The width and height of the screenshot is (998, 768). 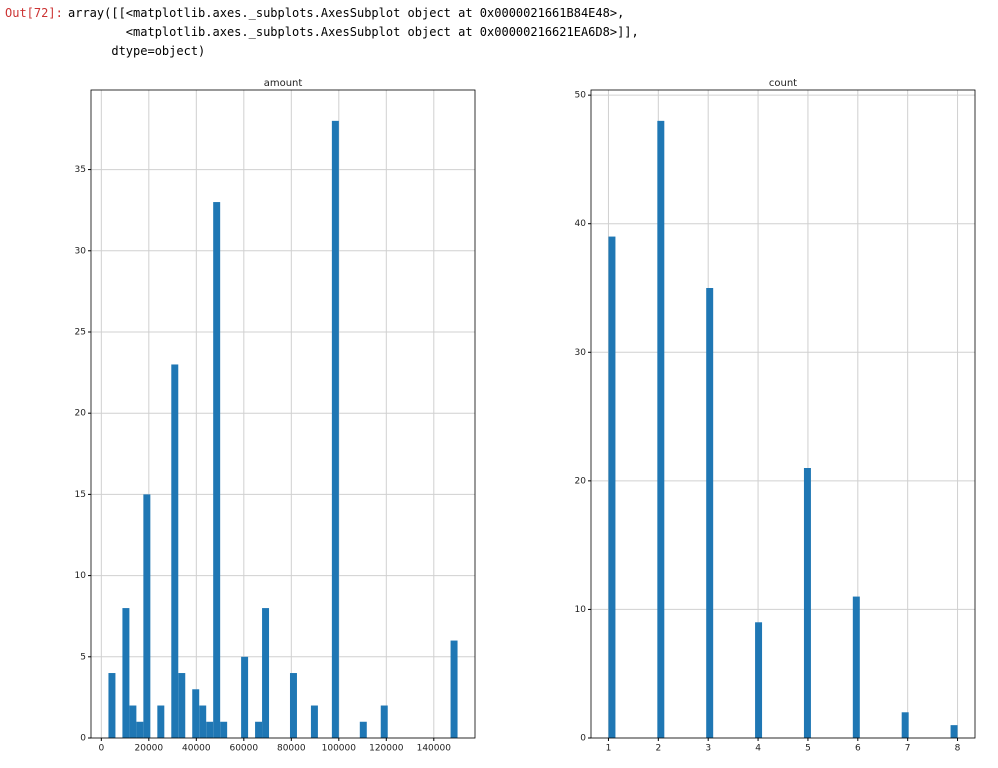 I want to click on x-tick-label: 1, so click(x=609, y=749).